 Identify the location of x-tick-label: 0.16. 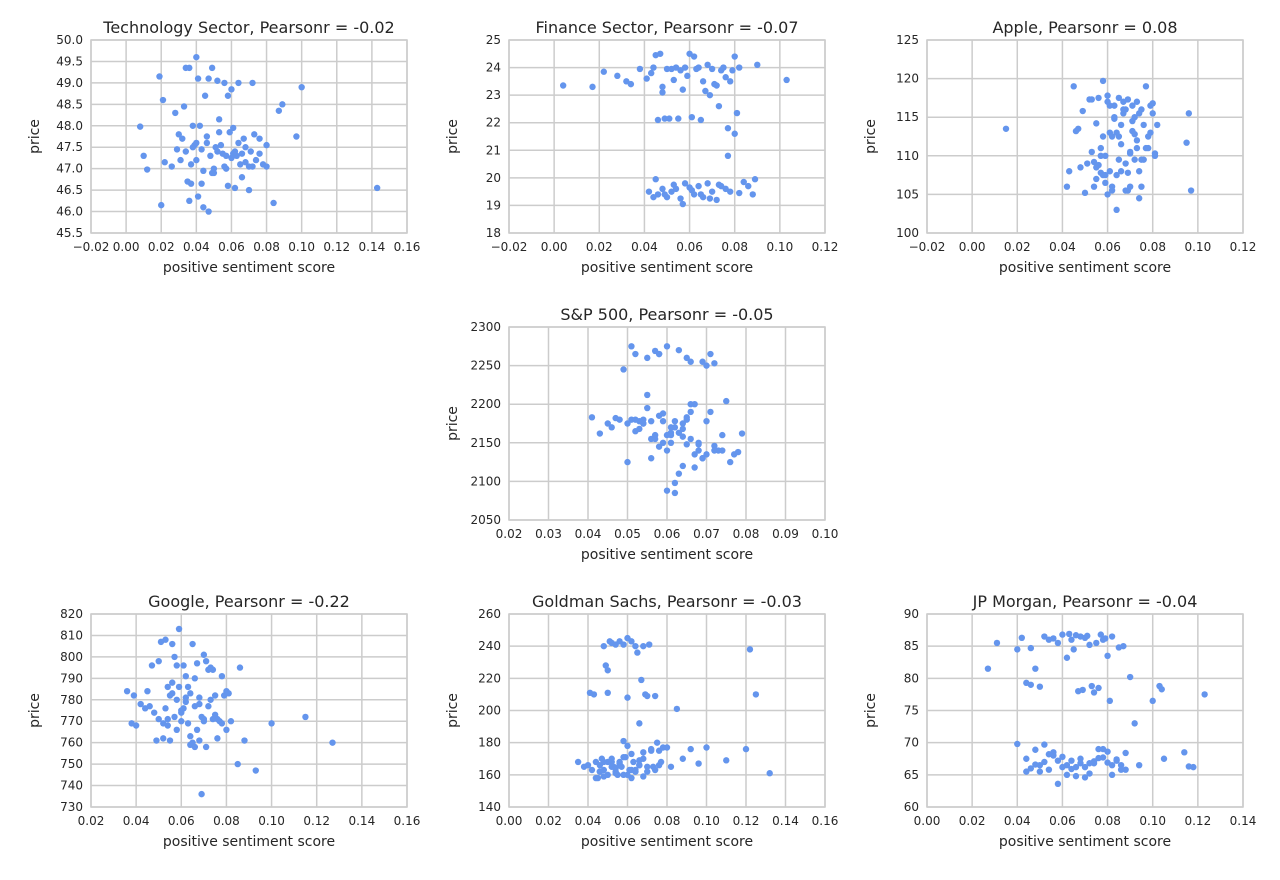
(825, 821).